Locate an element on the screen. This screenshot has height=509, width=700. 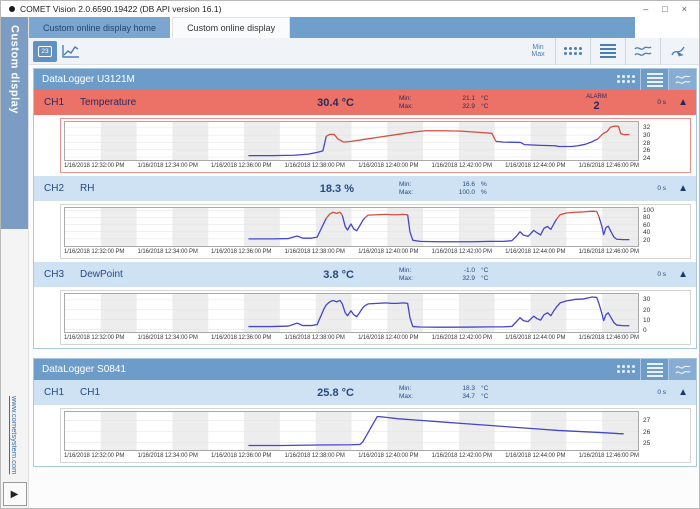
numeric-display-icon: 23 is located at coordinates (45, 51).